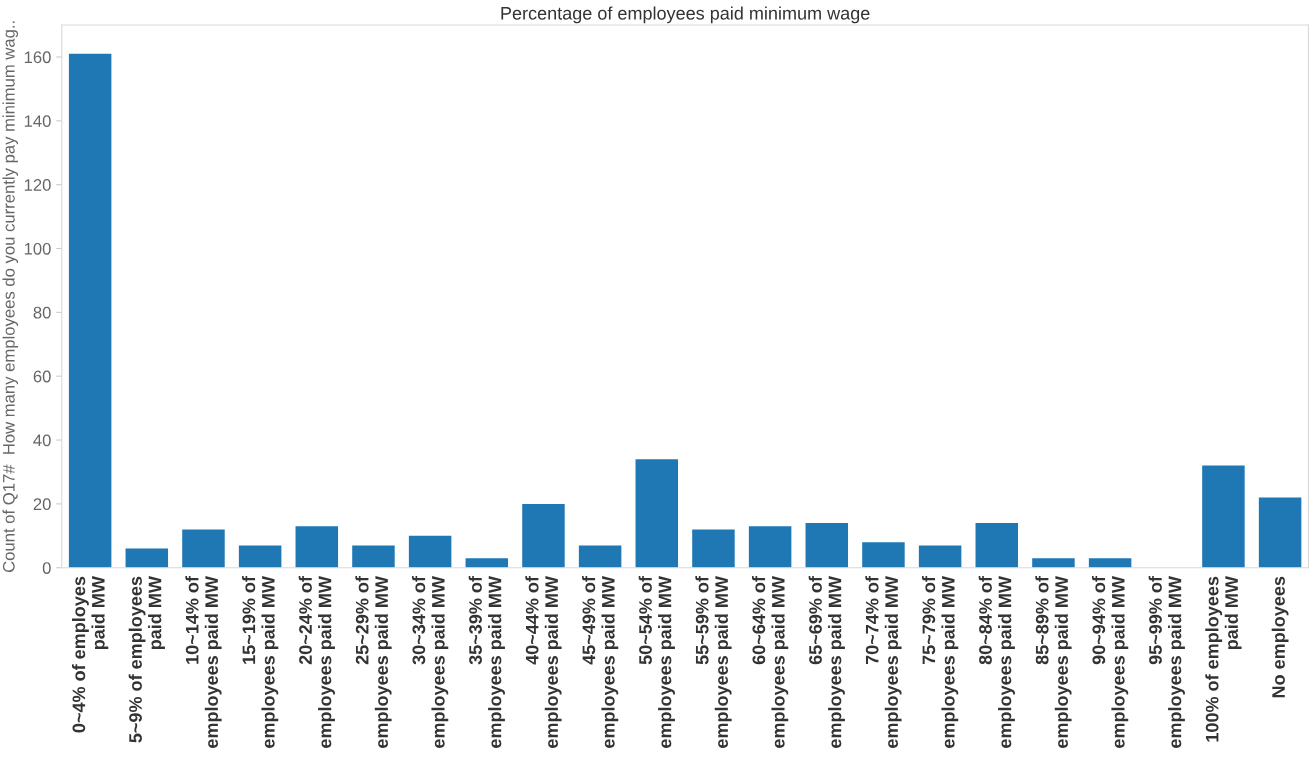 The image size is (1315, 759). I want to click on y-tick-label: 60, so click(42, 376).